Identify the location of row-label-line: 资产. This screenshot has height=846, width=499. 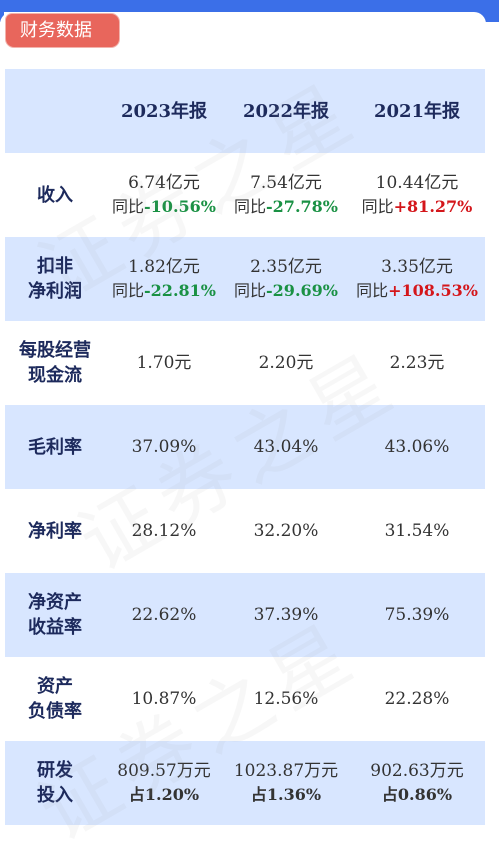
(55, 686).